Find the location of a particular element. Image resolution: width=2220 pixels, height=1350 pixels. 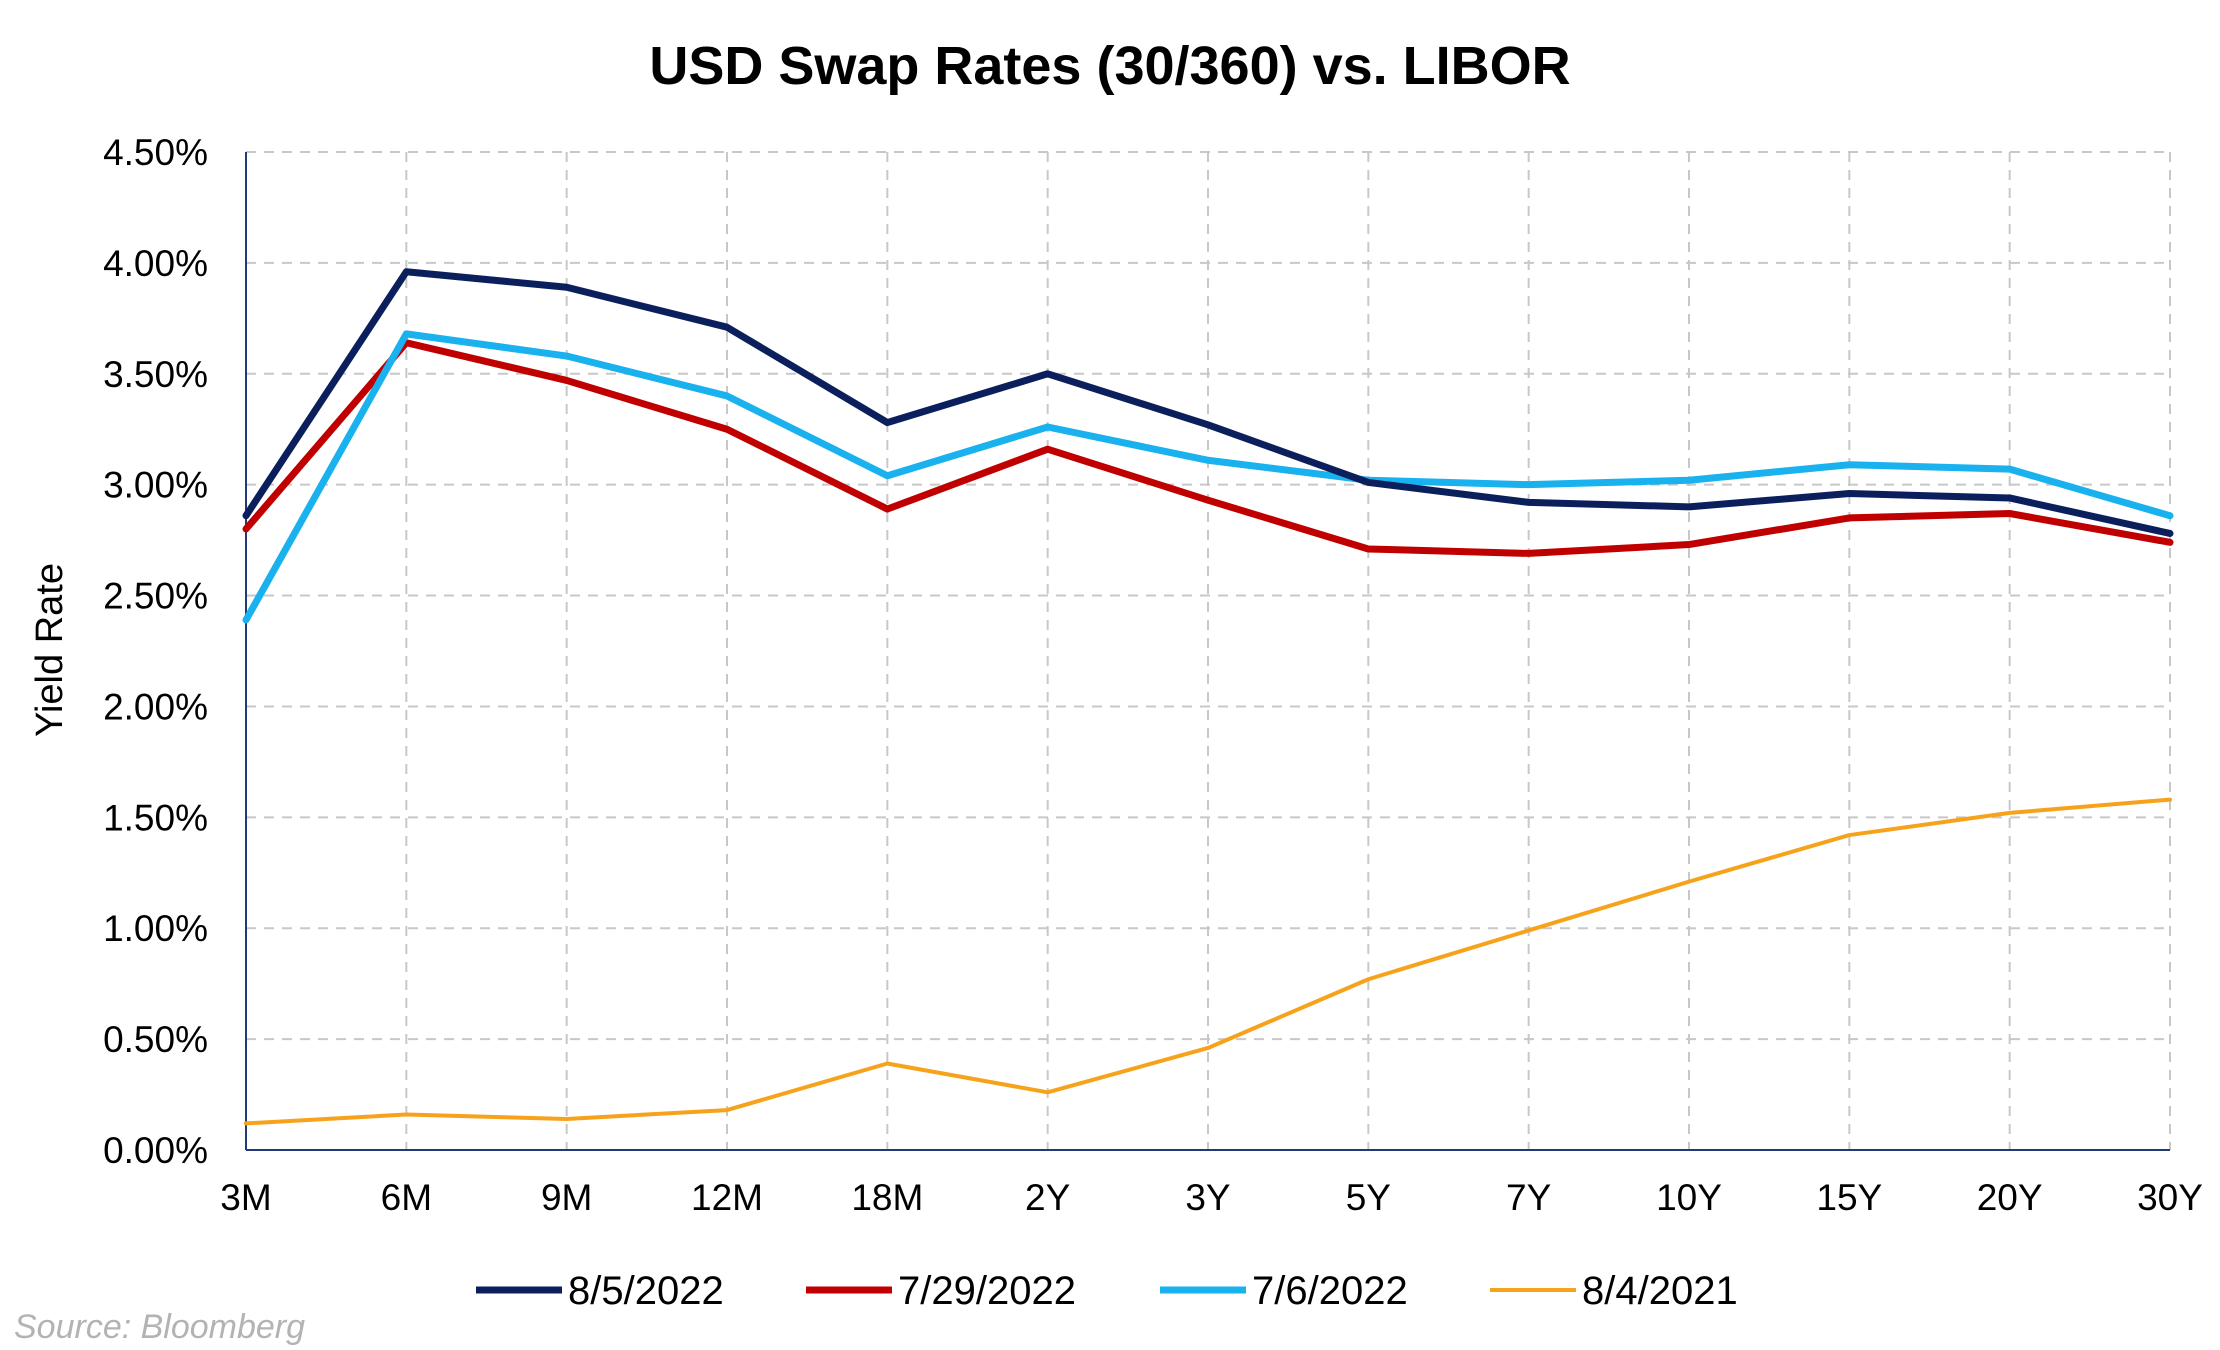

legend-label: 8/4/2021 is located at coordinates (1660, 1291).